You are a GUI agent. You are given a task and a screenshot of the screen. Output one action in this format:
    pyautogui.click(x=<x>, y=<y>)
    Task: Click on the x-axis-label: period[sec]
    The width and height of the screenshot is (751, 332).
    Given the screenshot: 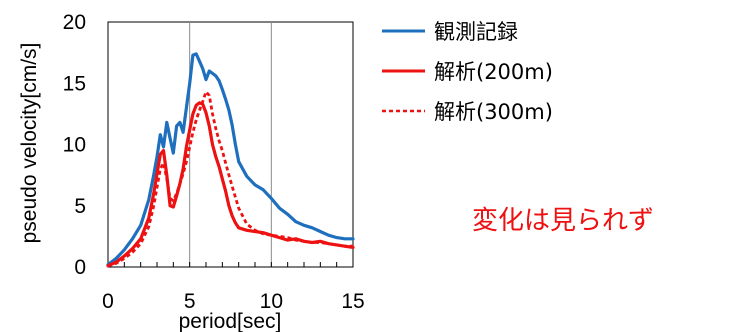 What is the action you would take?
    pyautogui.click(x=230, y=321)
    